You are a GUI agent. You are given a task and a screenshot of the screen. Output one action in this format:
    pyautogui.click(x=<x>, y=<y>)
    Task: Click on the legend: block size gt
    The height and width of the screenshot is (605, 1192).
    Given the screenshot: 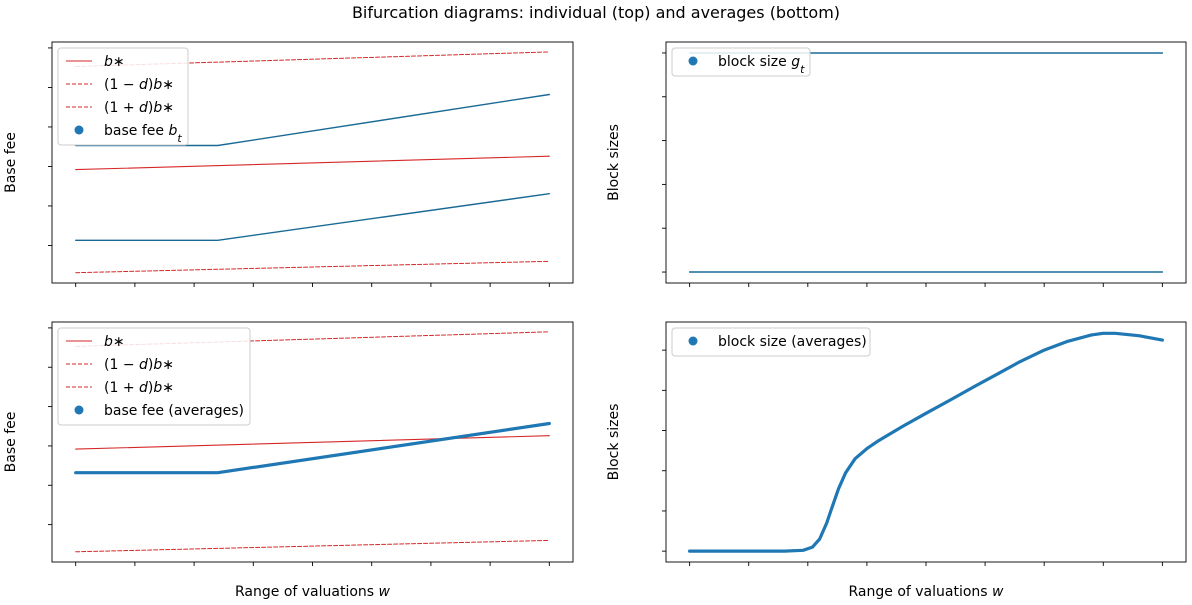 What is the action you would take?
    pyautogui.click(x=741, y=62)
    